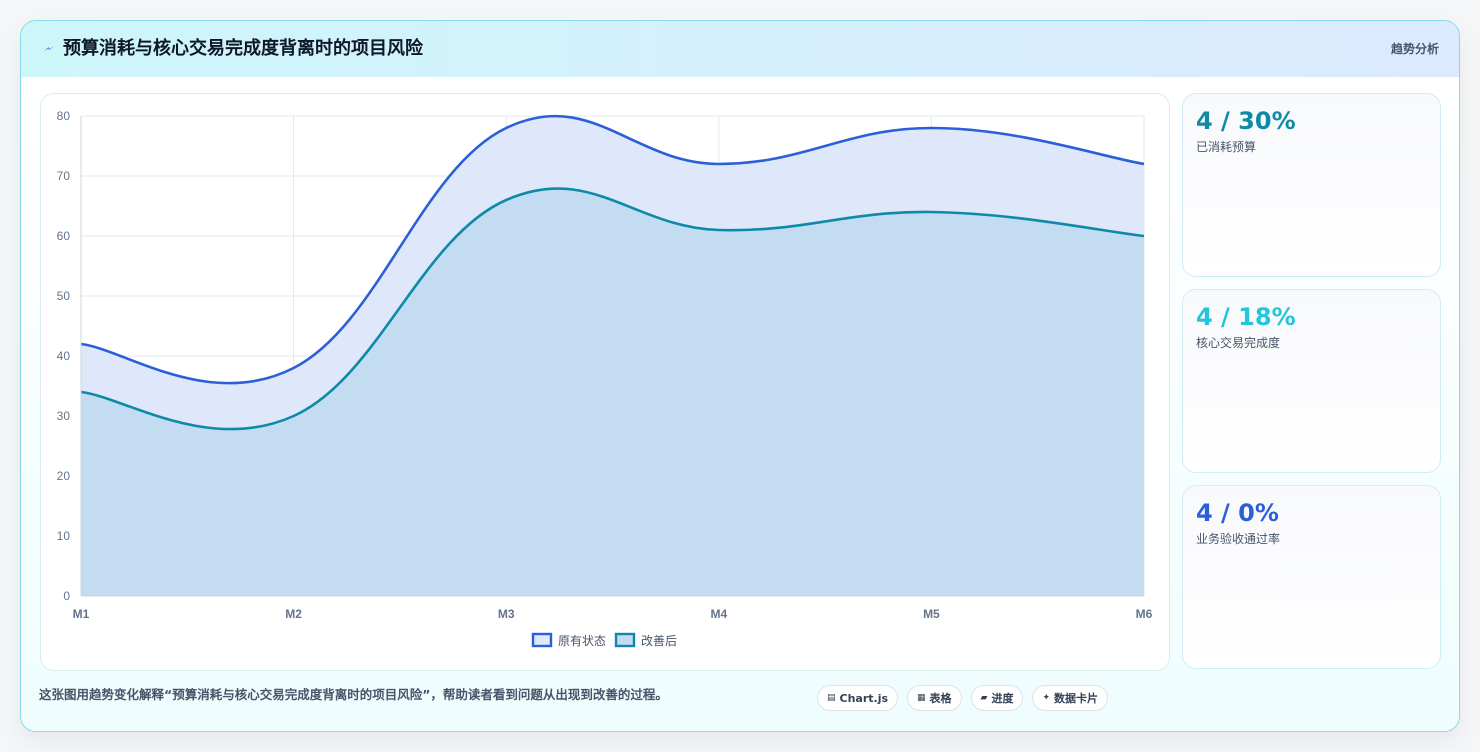  Describe the element at coordinates (1311, 381) in the screenshot. I see `kpi-card-core-transaction: 4 / 18% 核心交易完成度` at that location.